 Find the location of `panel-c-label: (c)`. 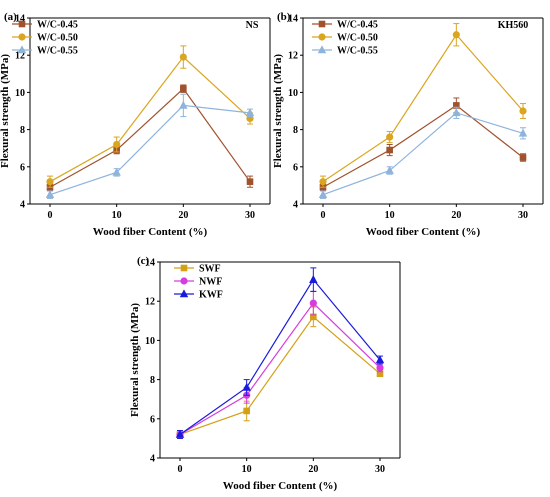

panel-c-label: (c) is located at coordinates (143, 261).